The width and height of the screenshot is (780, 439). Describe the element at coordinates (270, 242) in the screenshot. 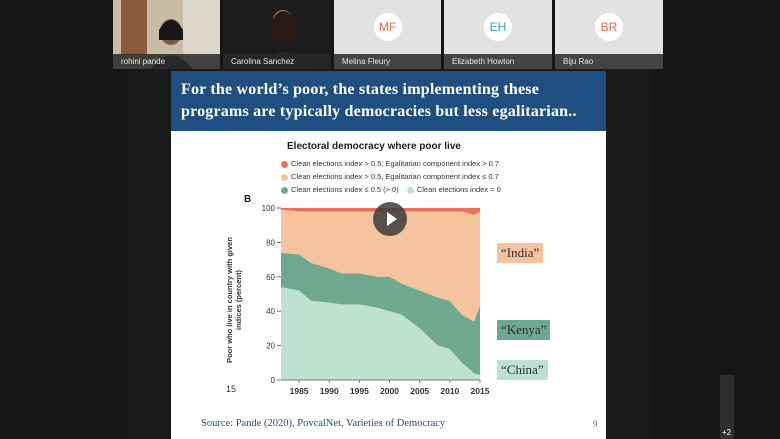

I see `y-tick-label: 80` at that location.